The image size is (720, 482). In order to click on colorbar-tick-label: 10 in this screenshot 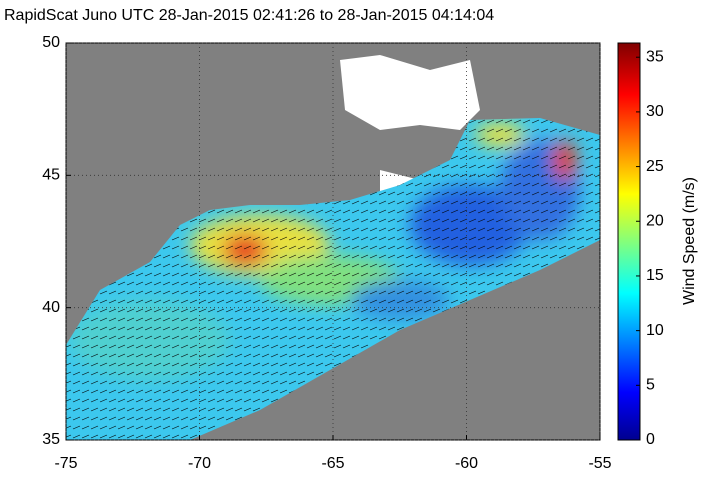, I will do `click(655, 330)`.